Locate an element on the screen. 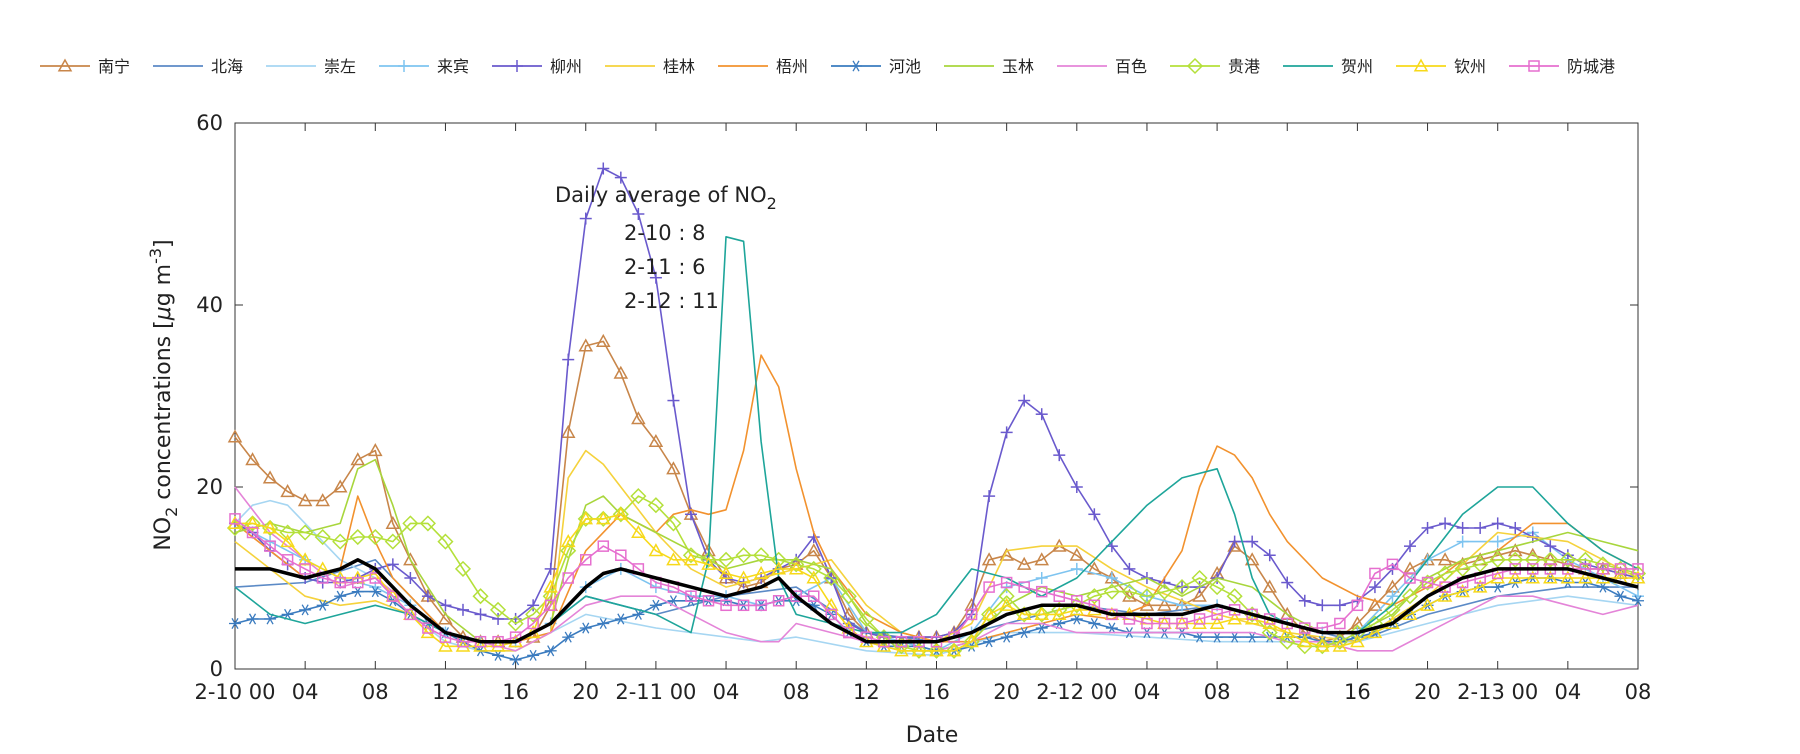  annotation-line-1: 2-10 : 8 is located at coordinates (664, 233).